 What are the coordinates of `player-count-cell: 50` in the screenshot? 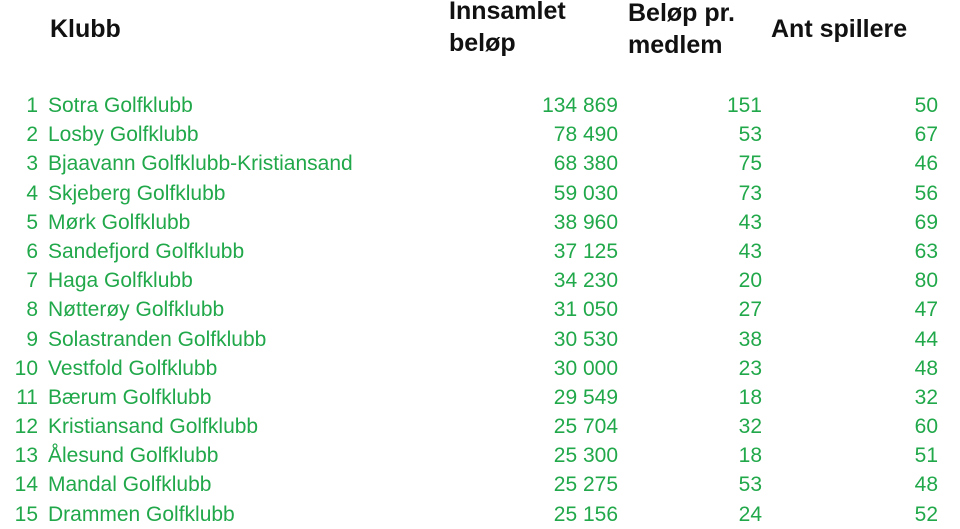 It's located at (926, 105).